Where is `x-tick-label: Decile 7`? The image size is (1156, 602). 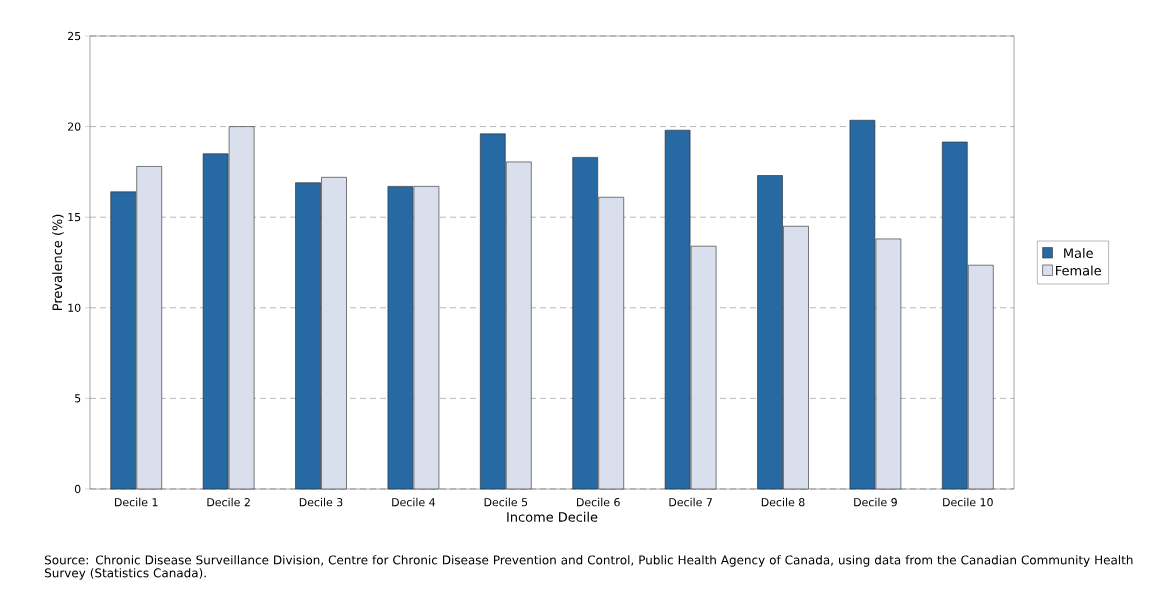
x-tick-label: Decile 7 is located at coordinates (690, 502).